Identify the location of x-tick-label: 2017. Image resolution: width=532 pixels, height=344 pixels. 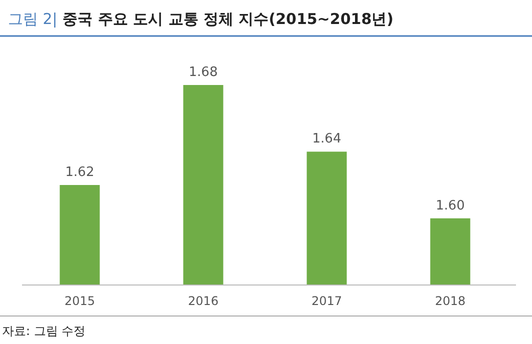
(326, 301).